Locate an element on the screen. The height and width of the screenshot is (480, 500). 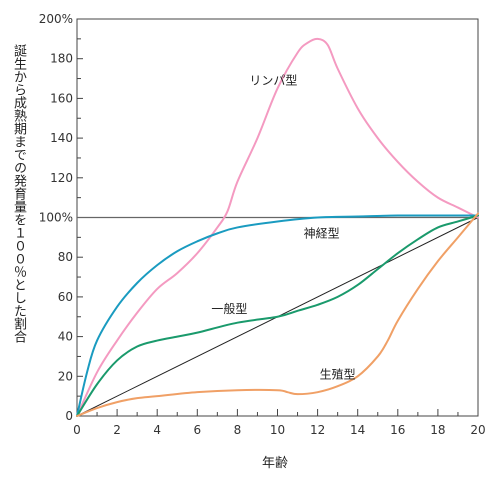
x-tick-label: 16 is located at coordinates (397, 430).